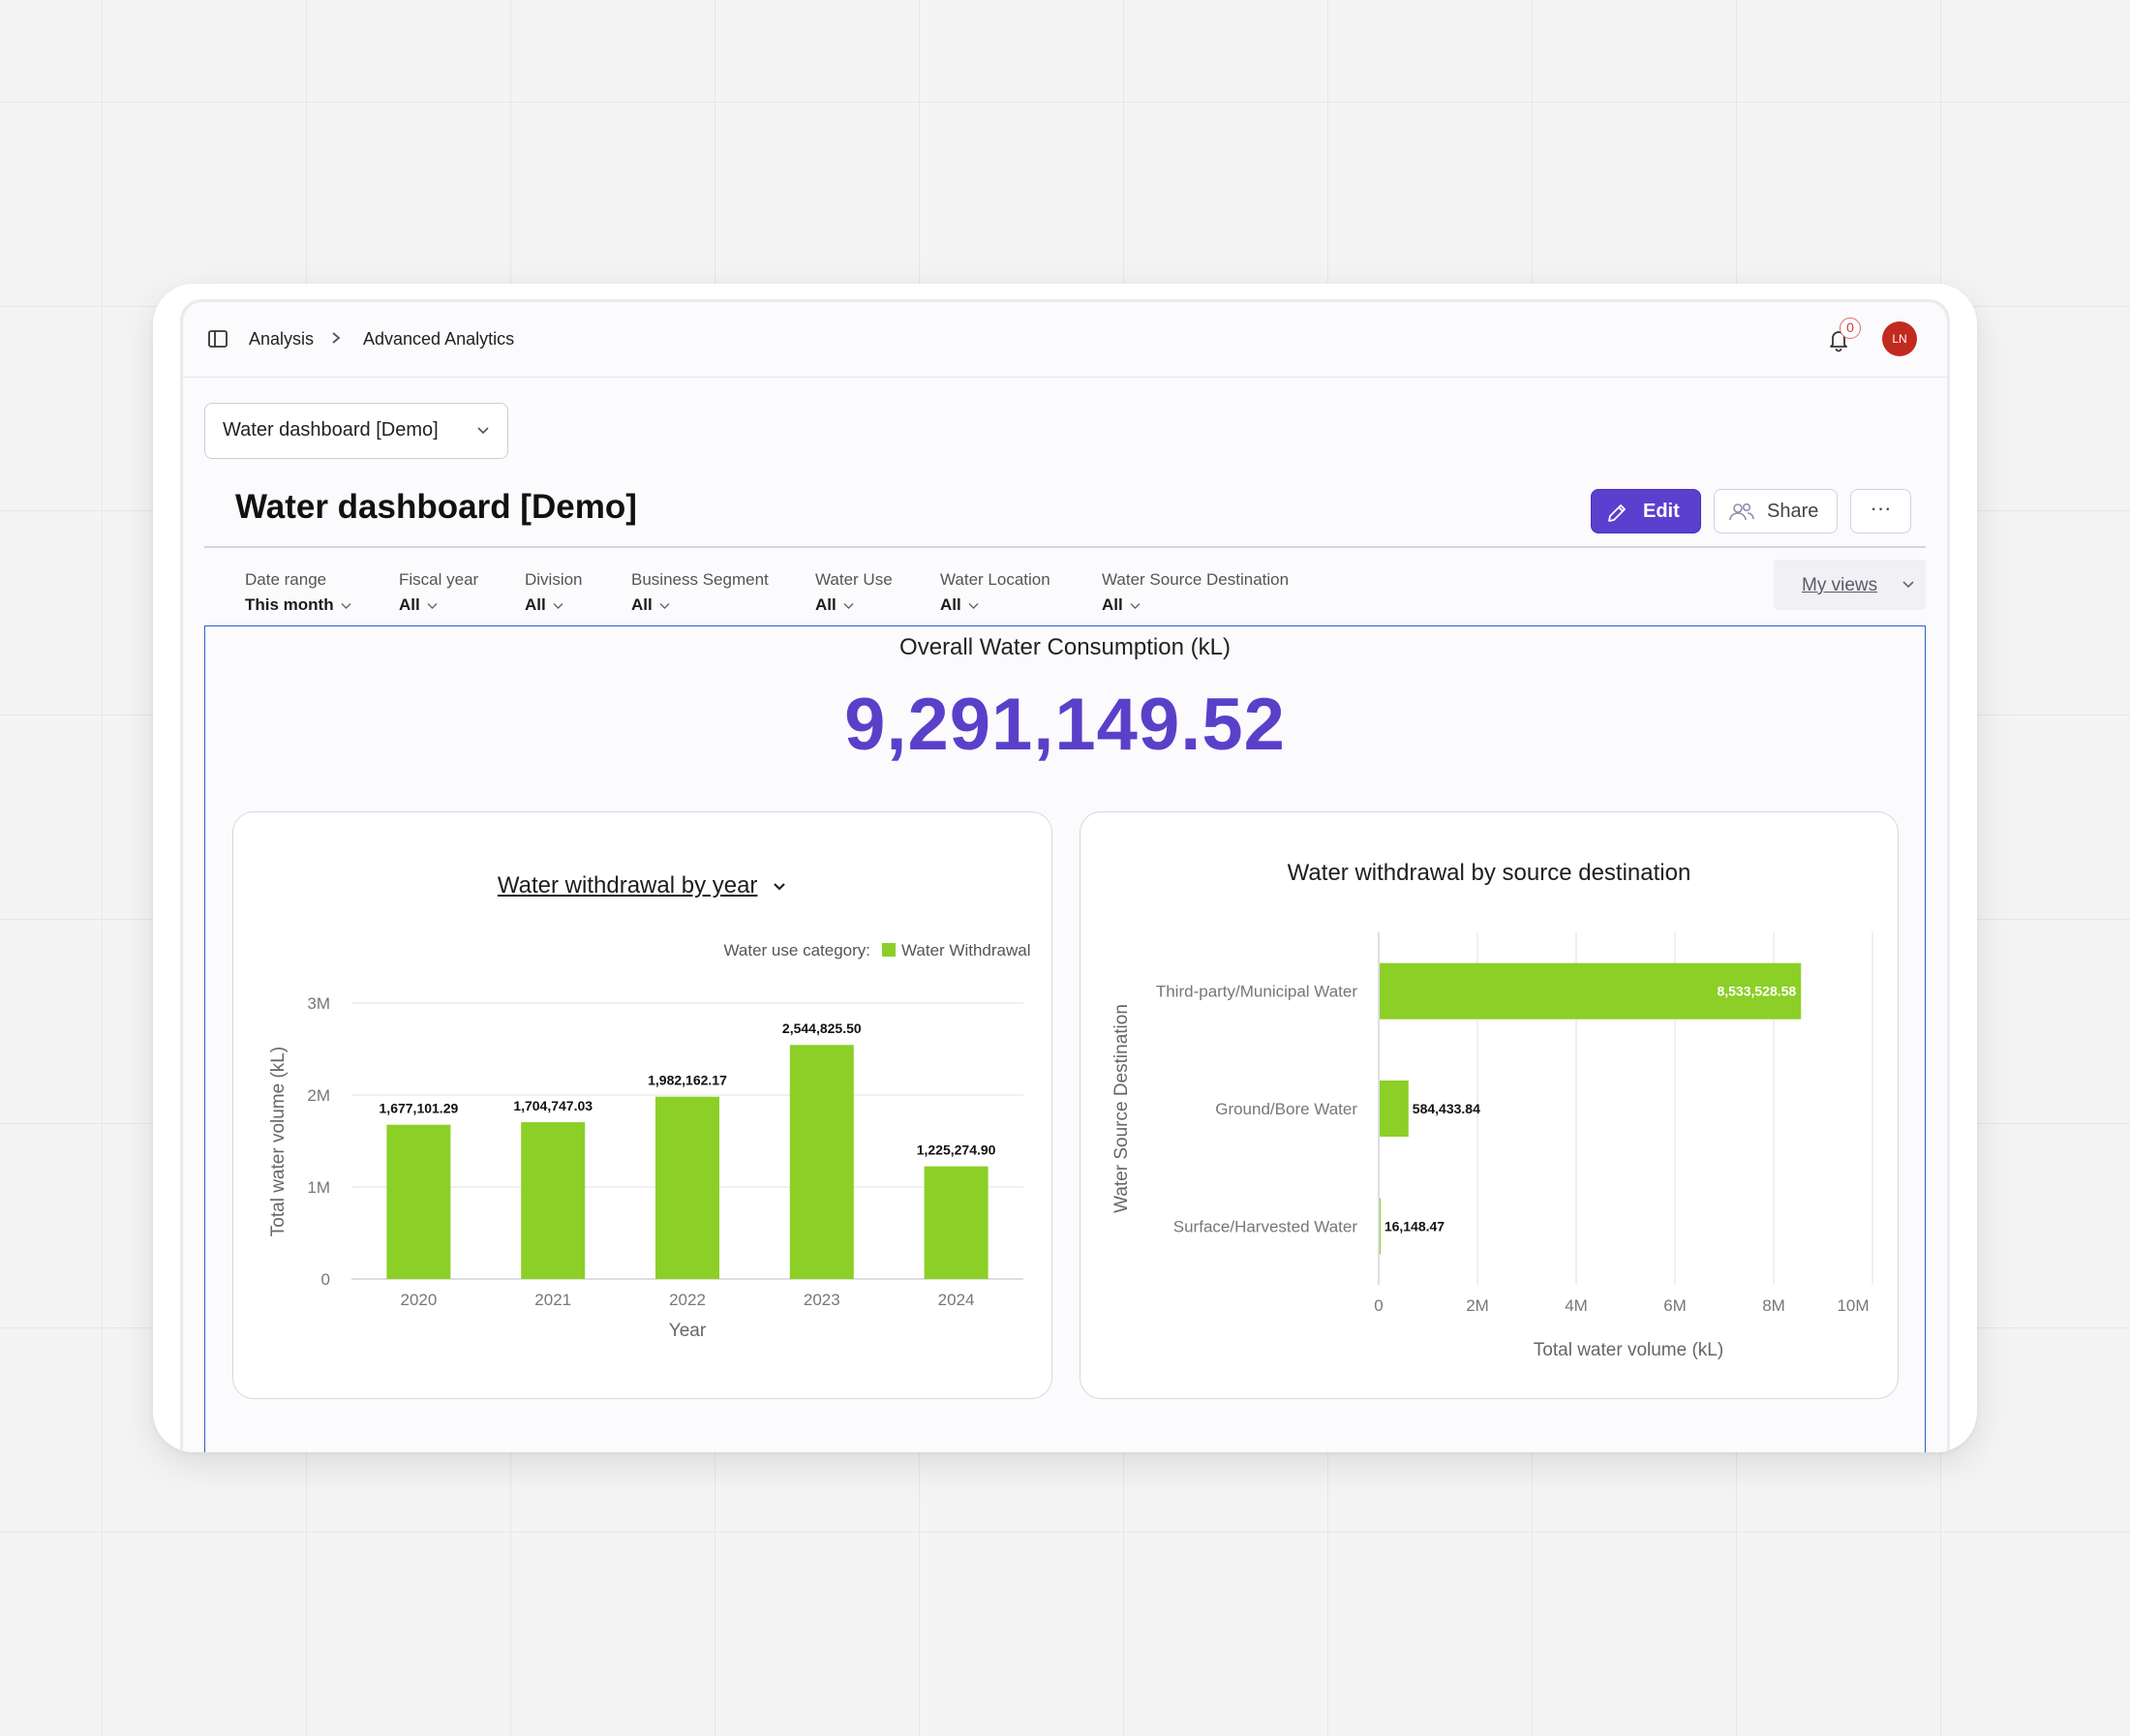 Image resolution: width=2130 pixels, height=1736 pixels. What do you see at coordinates (822, 1028) in the screenshot?
I see `data-label: 2,544,825.50` at bounding box center [822, 1028].